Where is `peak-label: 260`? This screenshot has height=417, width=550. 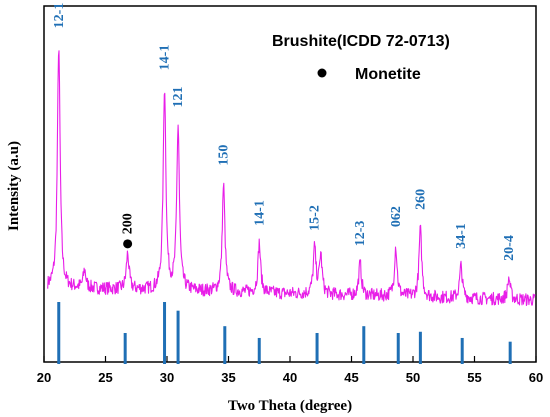 peak-label: 260 is located at coordinates (420, 199).